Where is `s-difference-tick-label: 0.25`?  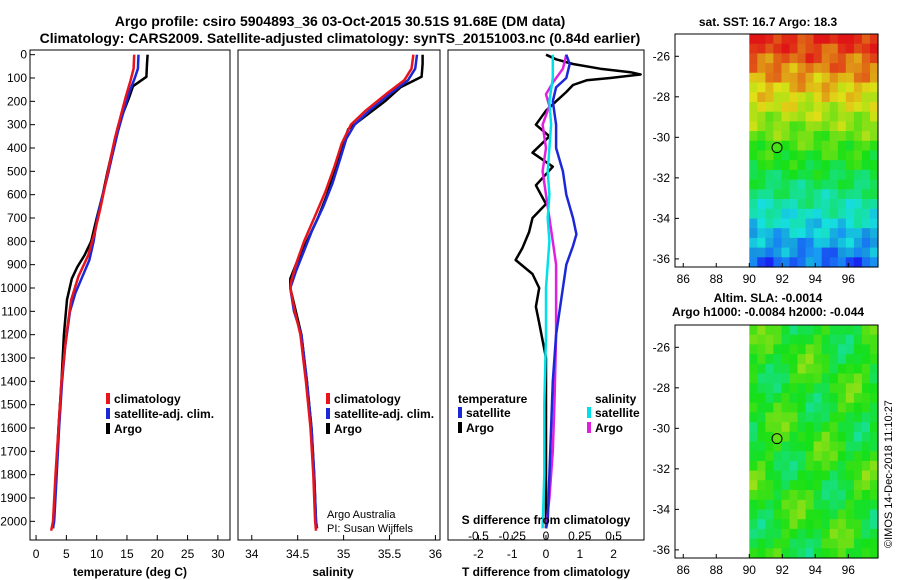
s-difference-tick-label: 0.25 is located at coordinates (580, 536).